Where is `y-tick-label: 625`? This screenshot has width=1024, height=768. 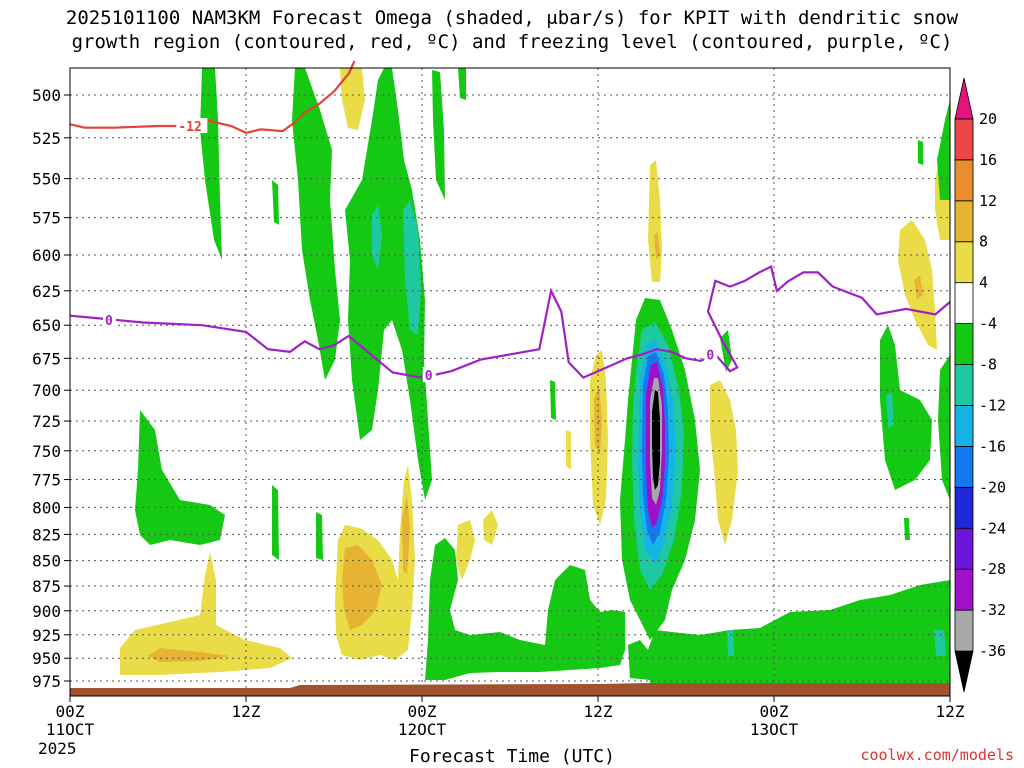
y-tick-label: 625 is located at coordinates (46, 291).